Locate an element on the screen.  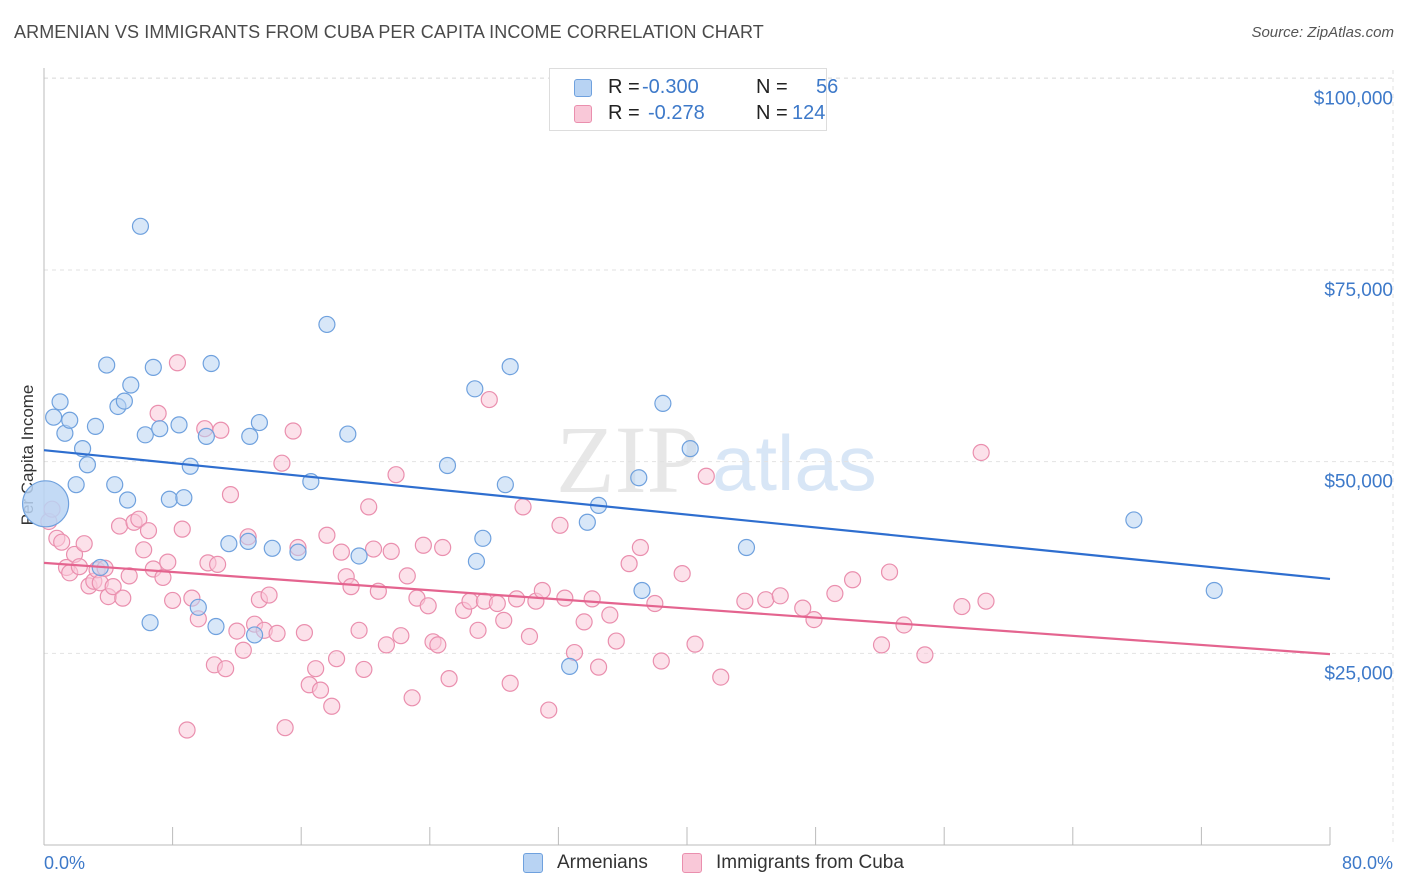
x-tick-label-min: 0.0% is located at coordinates (64, 863).